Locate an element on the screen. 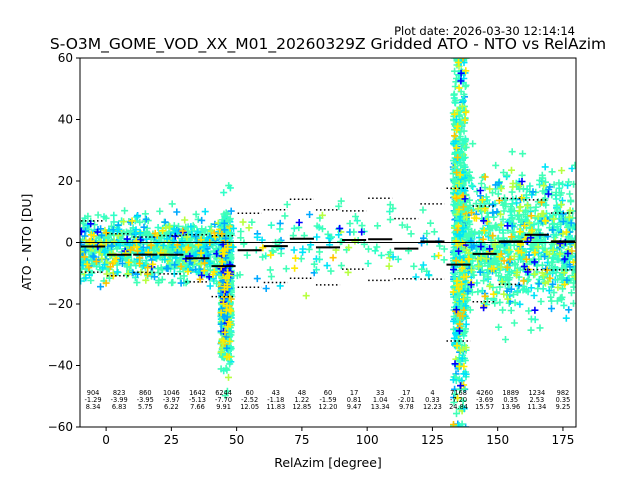  bin-stat-label: 4 is located at coordinates (432, 393).